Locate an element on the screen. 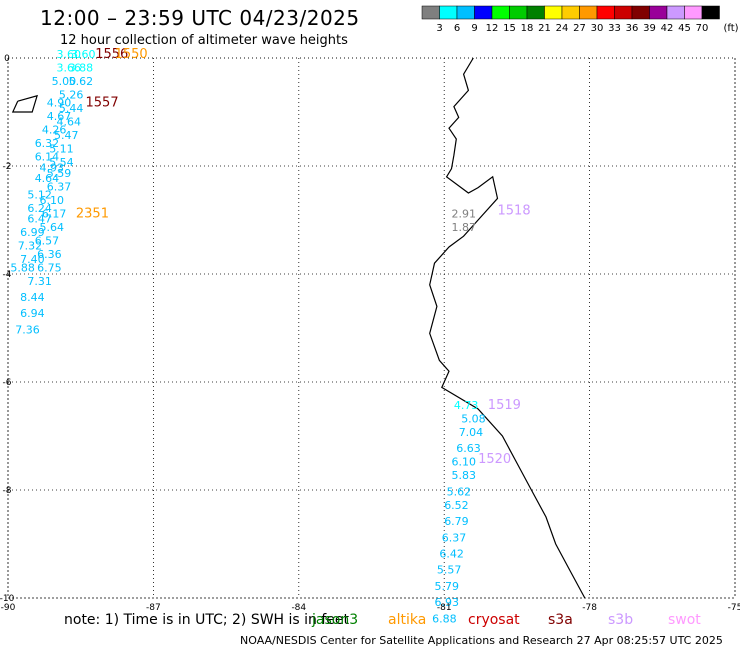 The width and height of the screenshot is (740, 650). mission-label-swot: swot is located at coordinates (684, 620).